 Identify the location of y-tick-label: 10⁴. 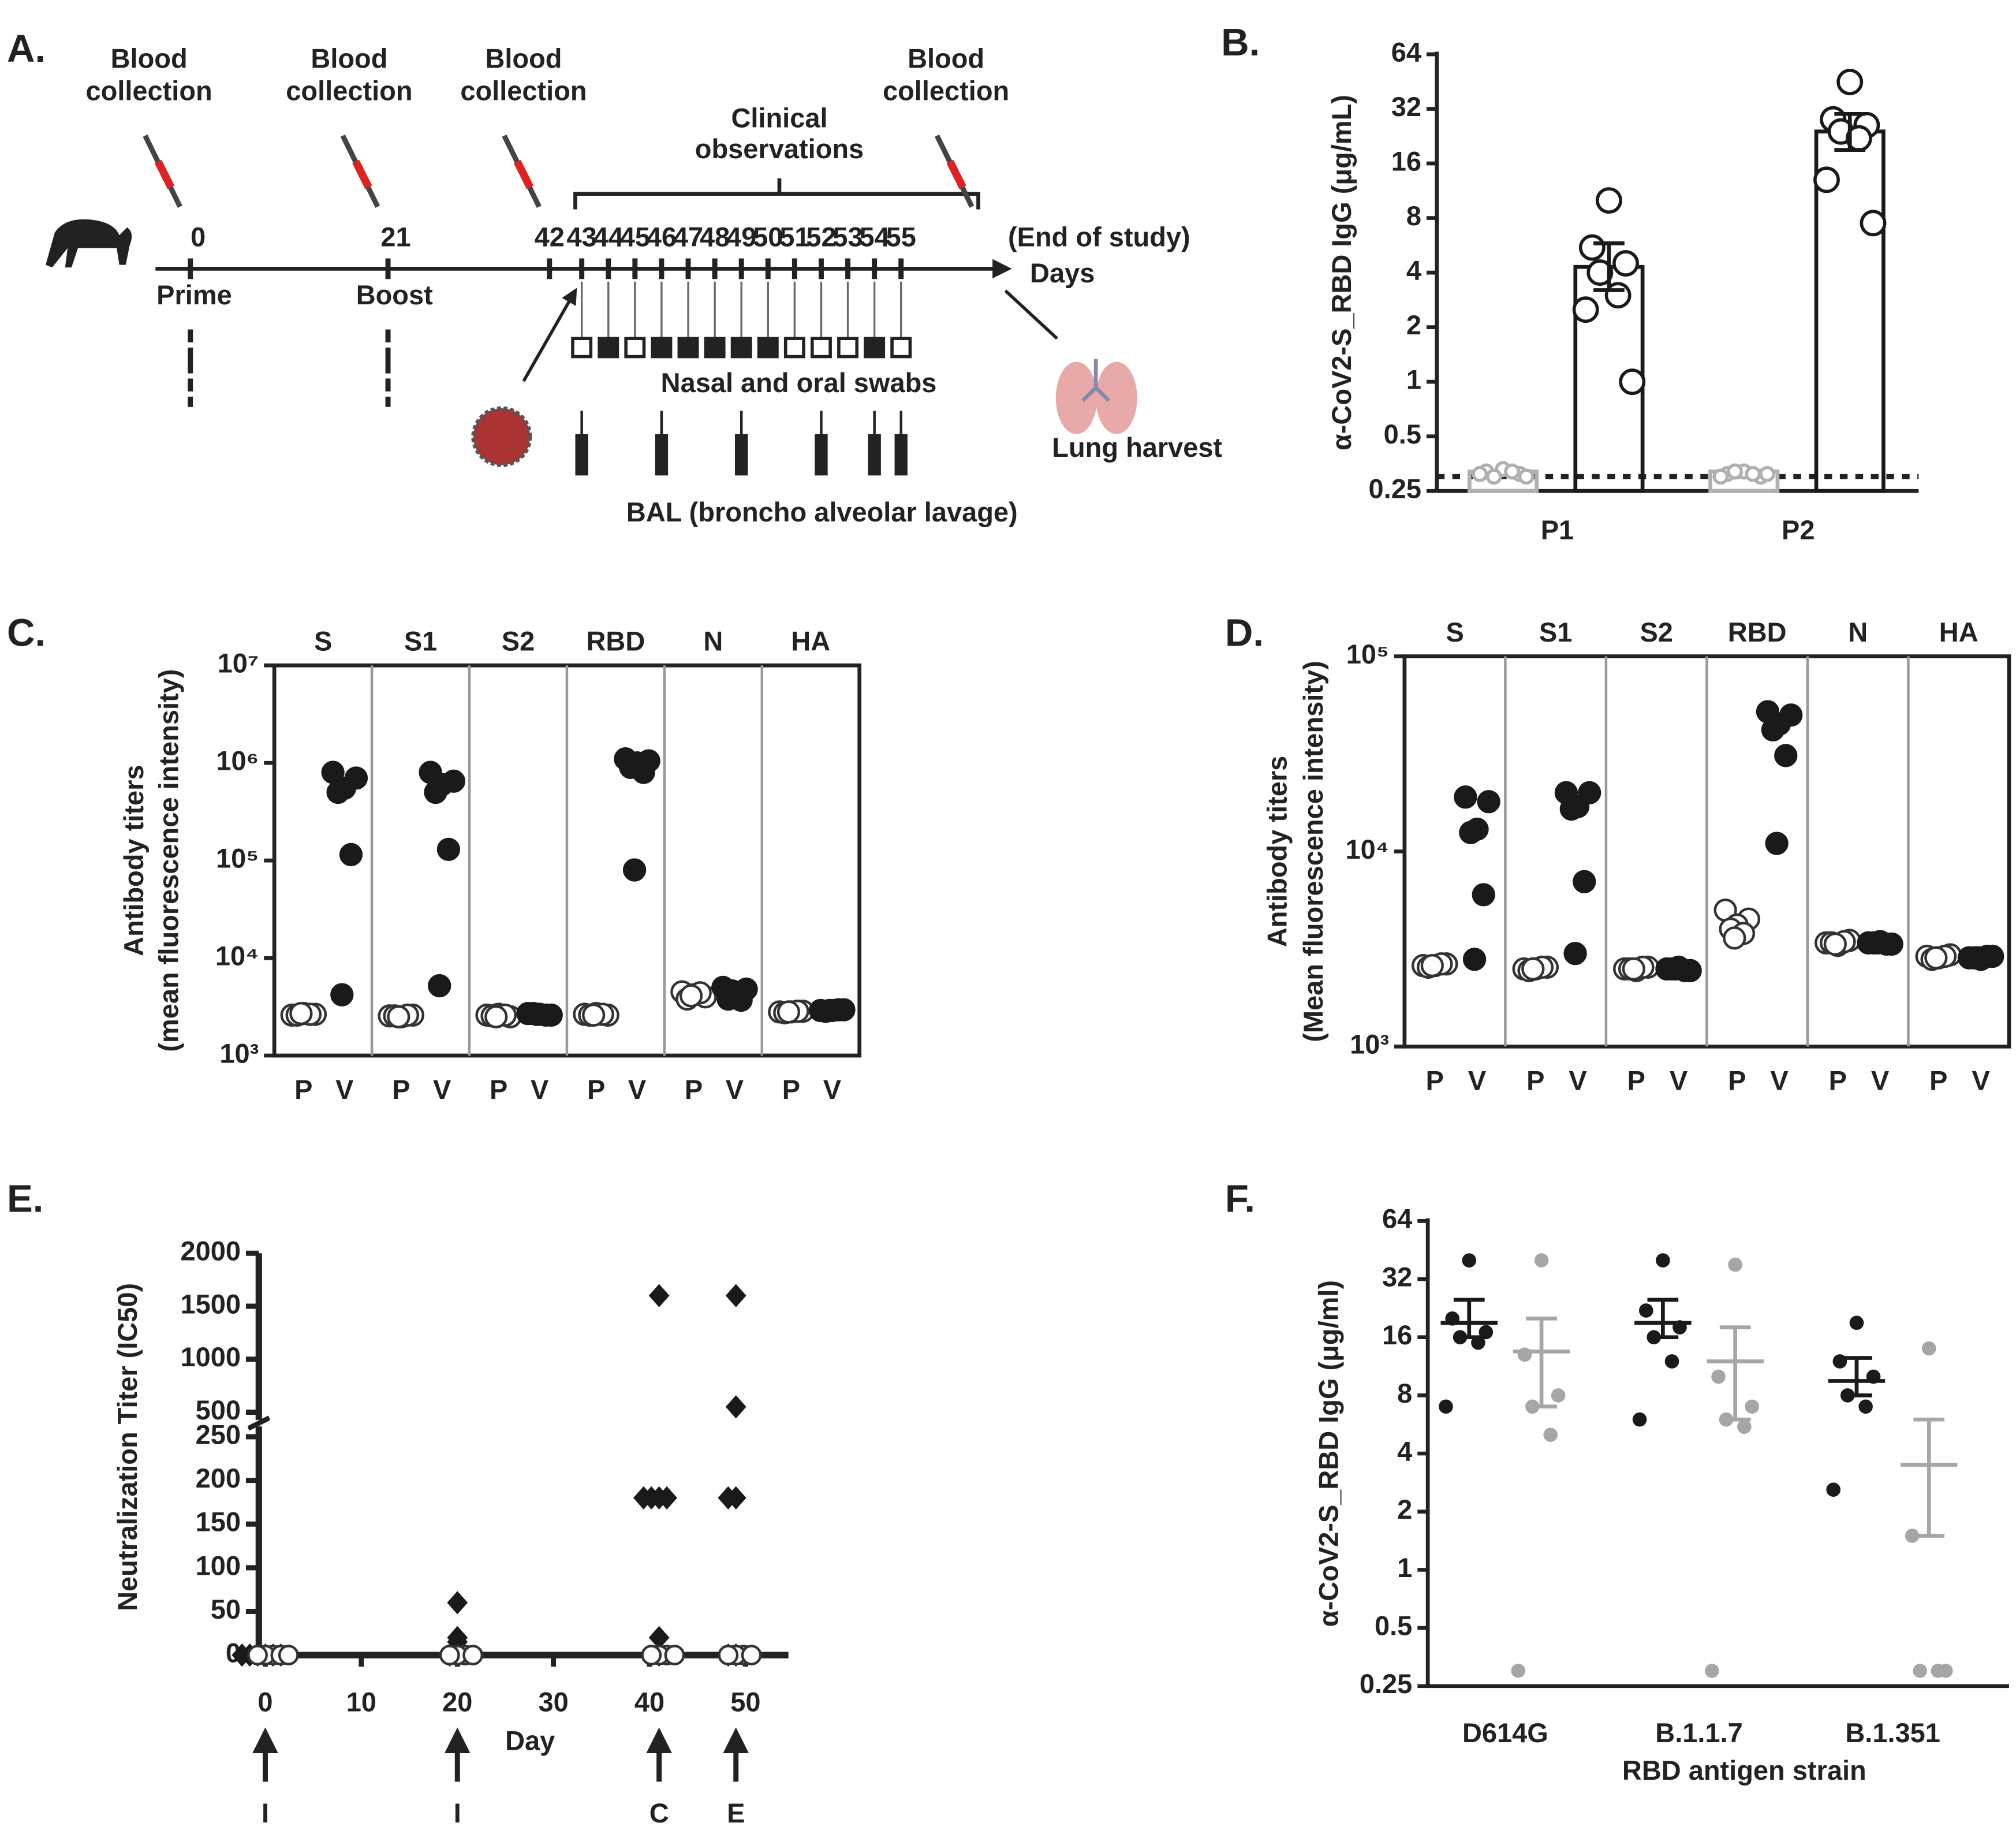
(1367, 849).